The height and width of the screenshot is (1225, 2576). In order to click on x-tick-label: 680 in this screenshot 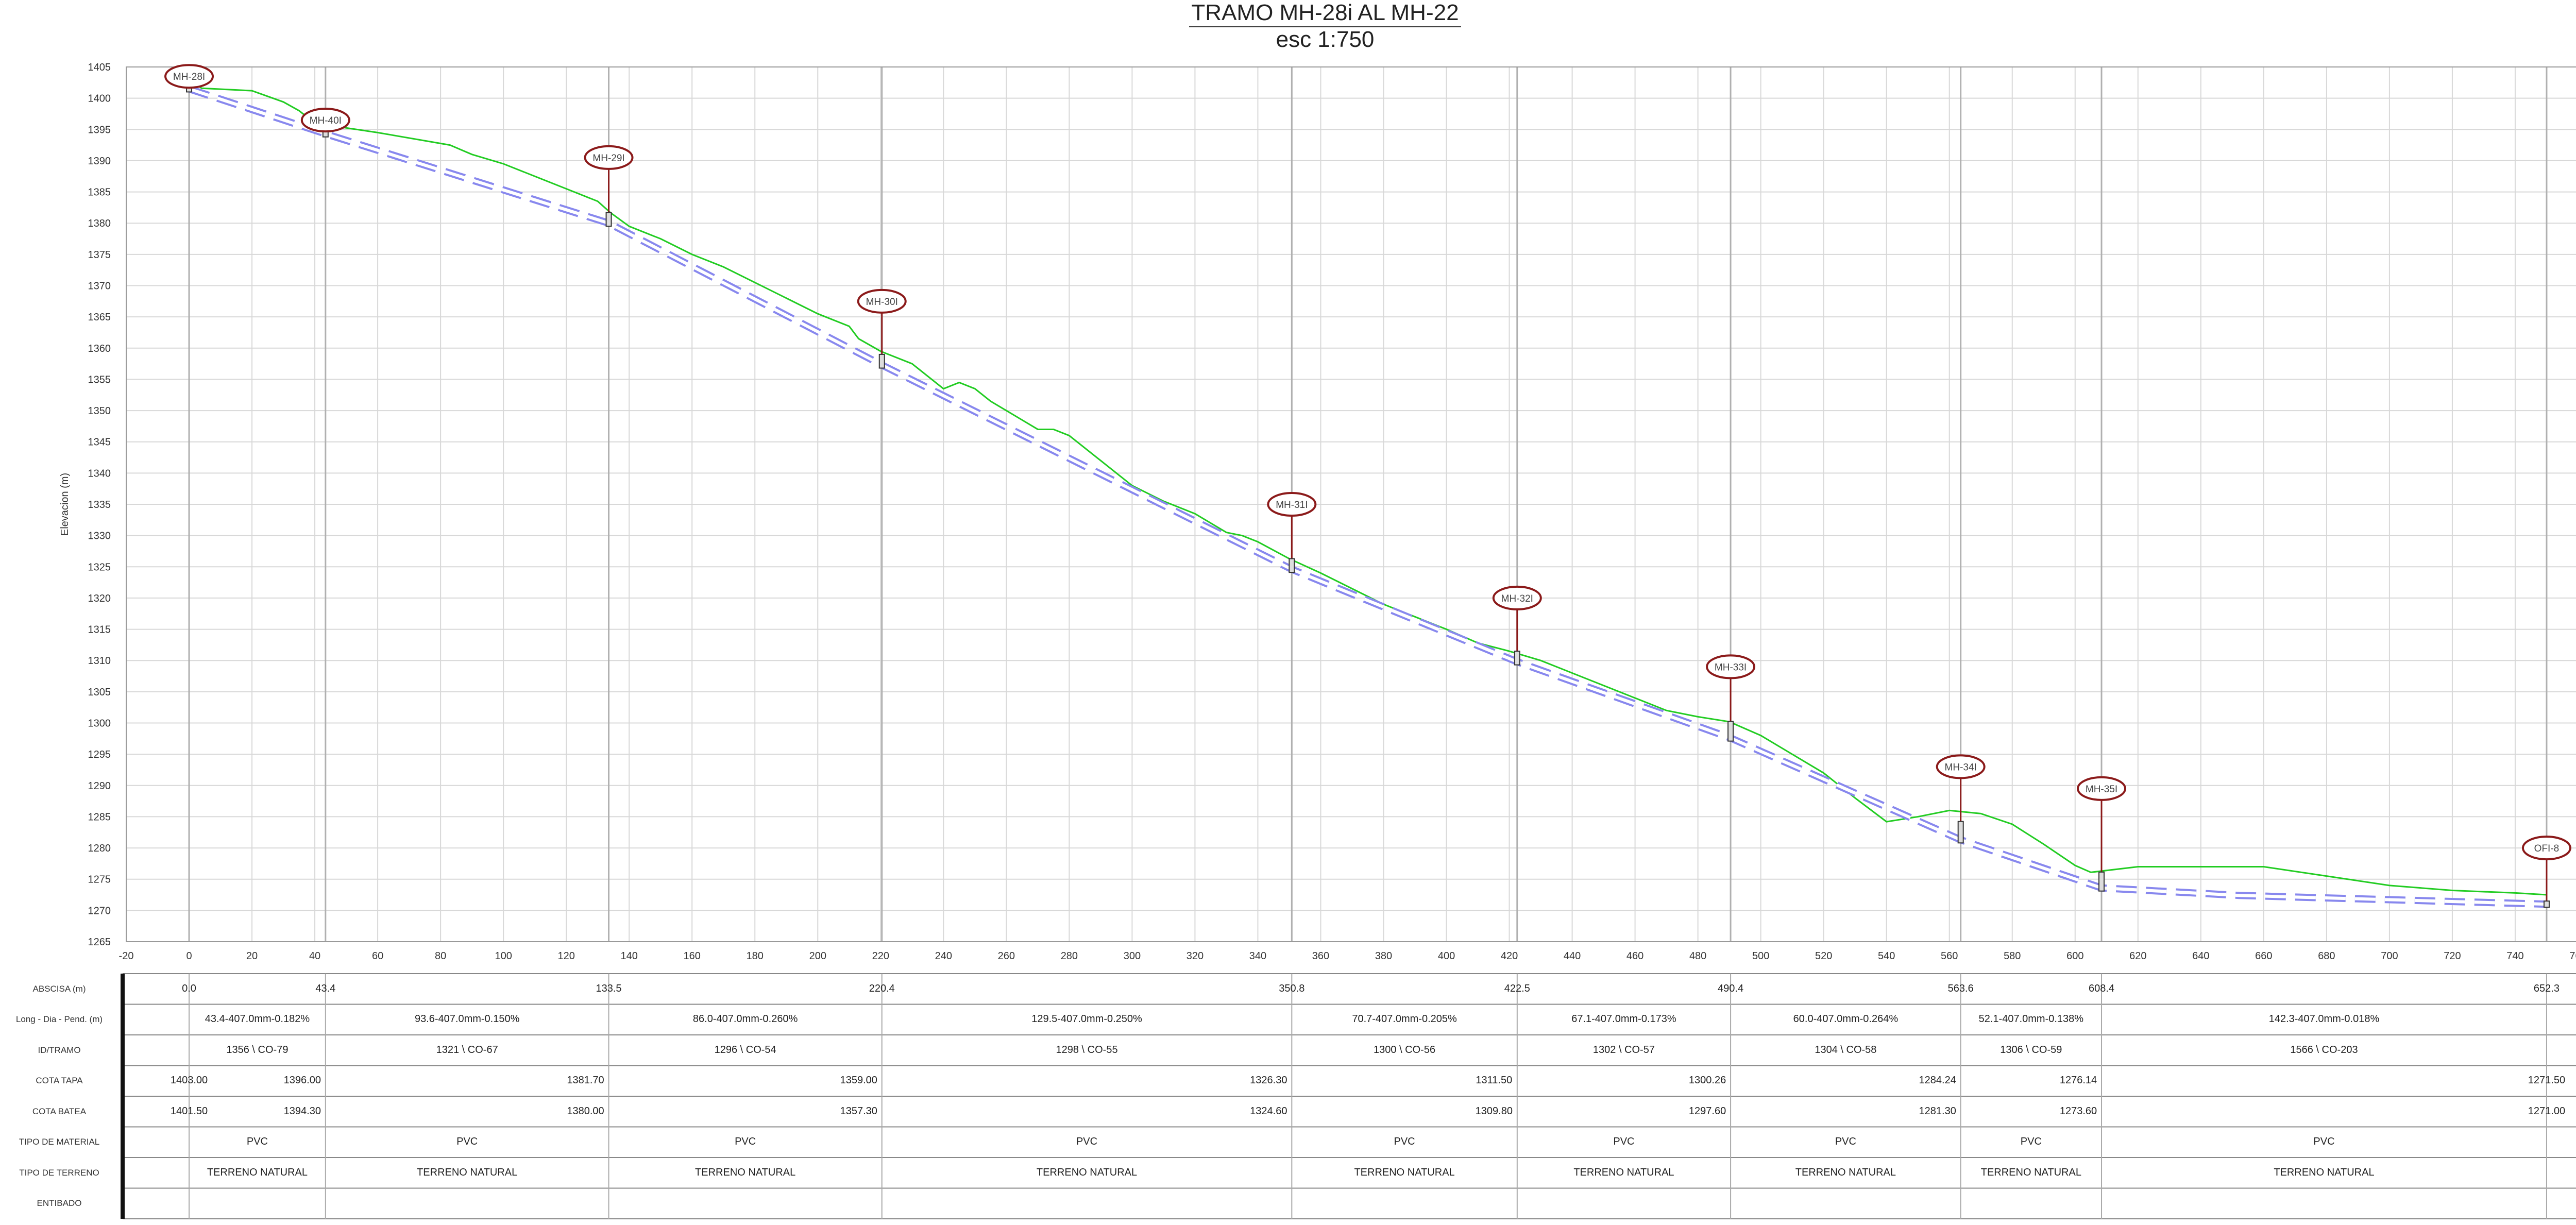, I will do `click(2327, 956)`.